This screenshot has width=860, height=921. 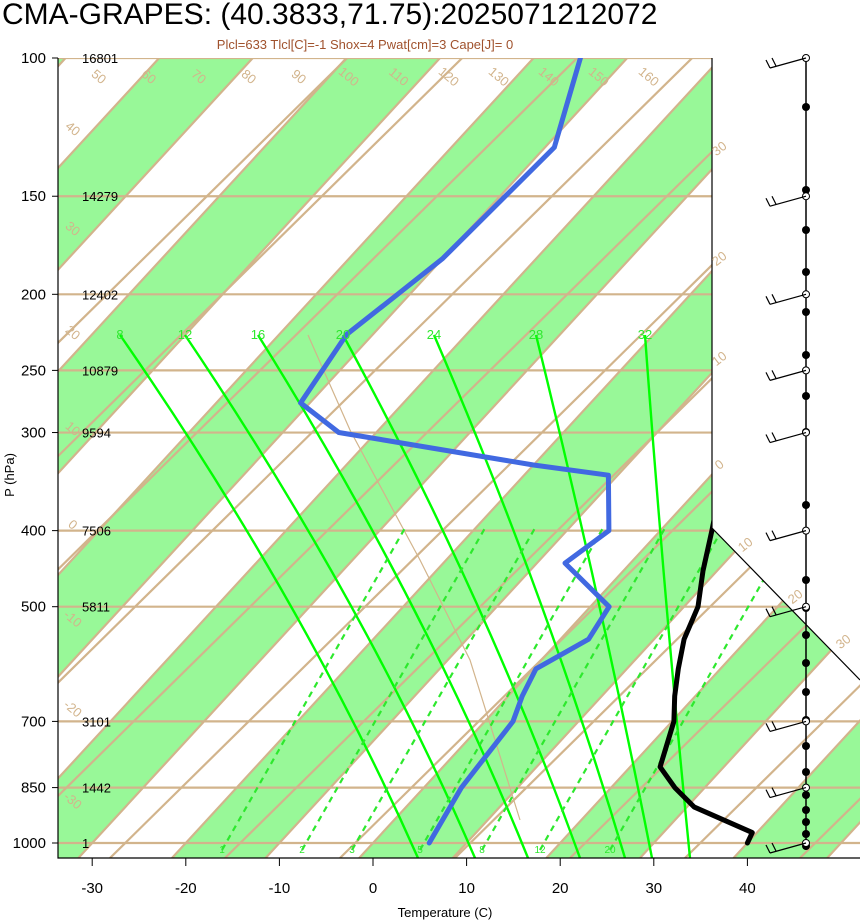 I want to click on height-label: 16801, so click(x=100, y=58).